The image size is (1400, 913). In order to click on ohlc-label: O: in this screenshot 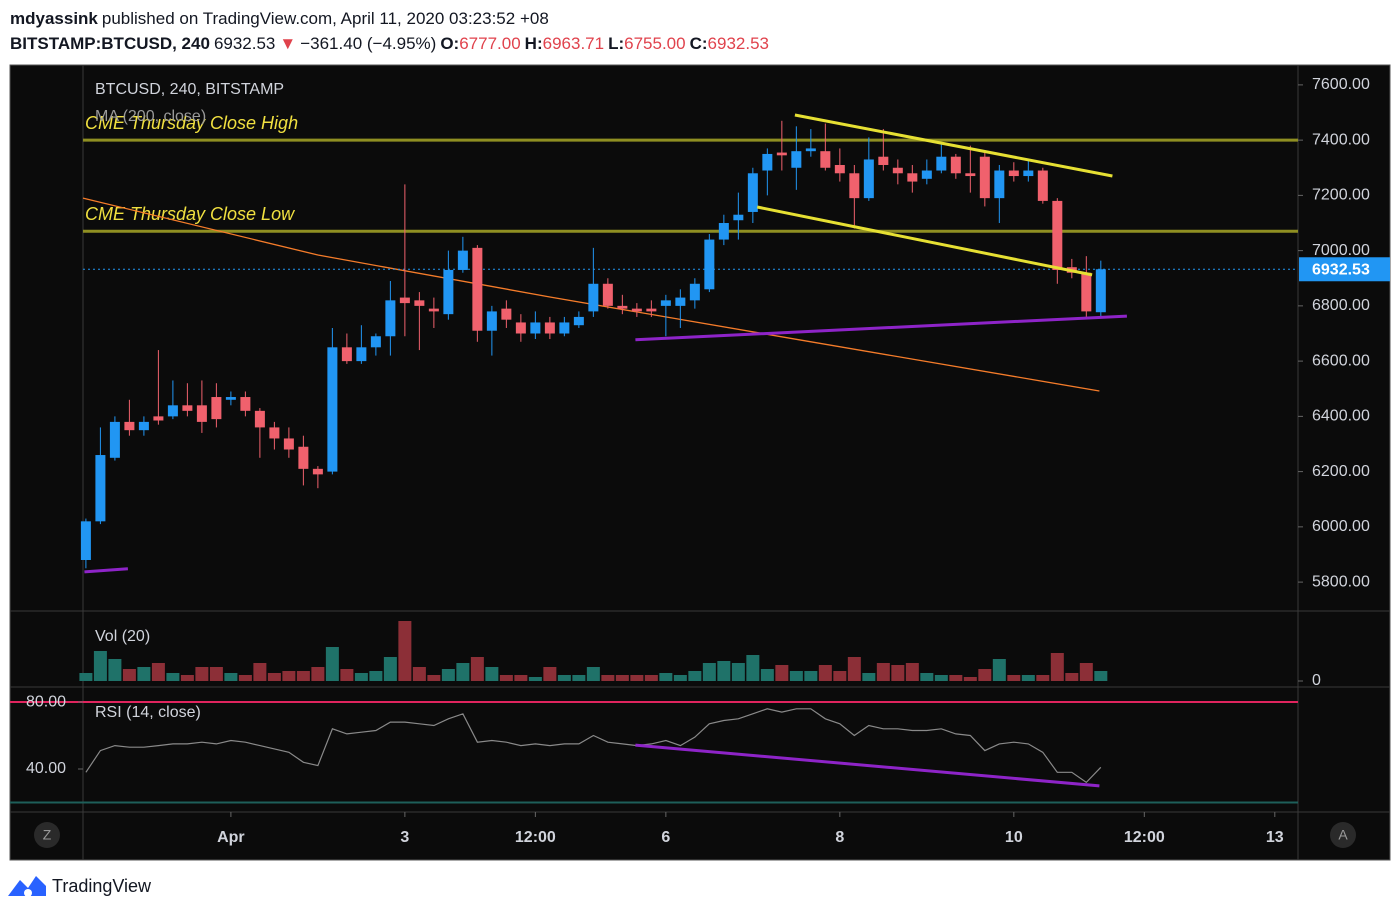, I will do `click(450, 43)`.